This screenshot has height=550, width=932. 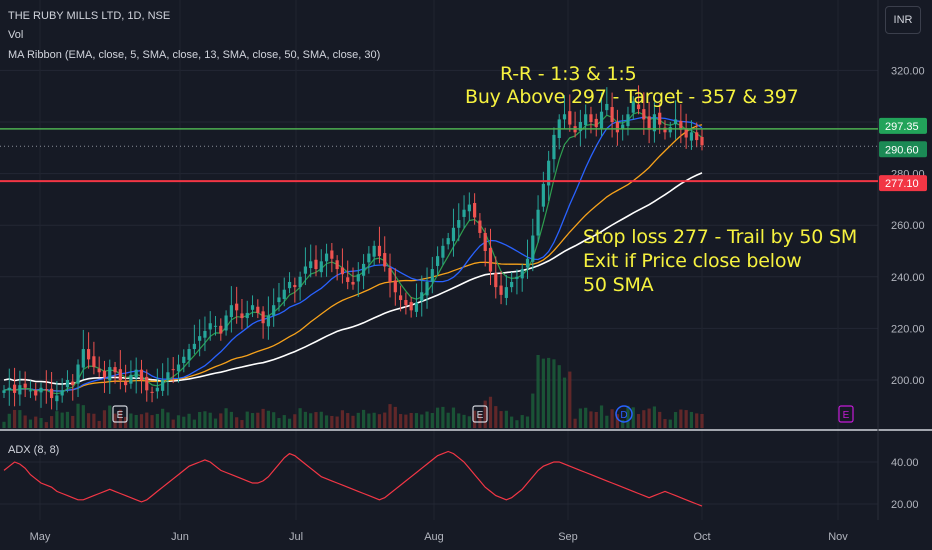 I want to click on currency-button: INR, so click(x=903, y=20).